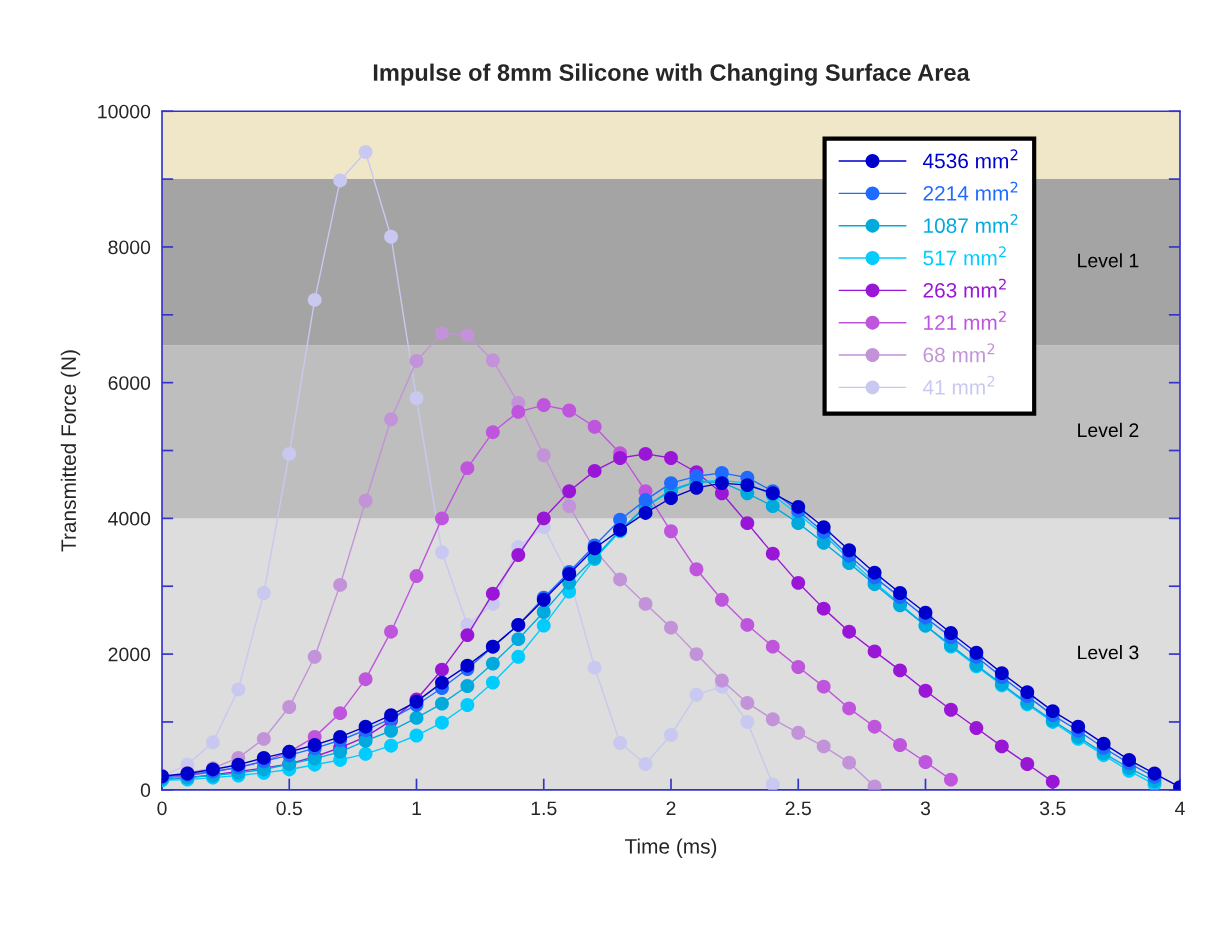 Image resolution: width=1209 pixels, height=927 pixels. What do you see at coordinates (671, 808) in the screenshot?
I see `x-tick-label: 2` at bounding box center [671, 808].